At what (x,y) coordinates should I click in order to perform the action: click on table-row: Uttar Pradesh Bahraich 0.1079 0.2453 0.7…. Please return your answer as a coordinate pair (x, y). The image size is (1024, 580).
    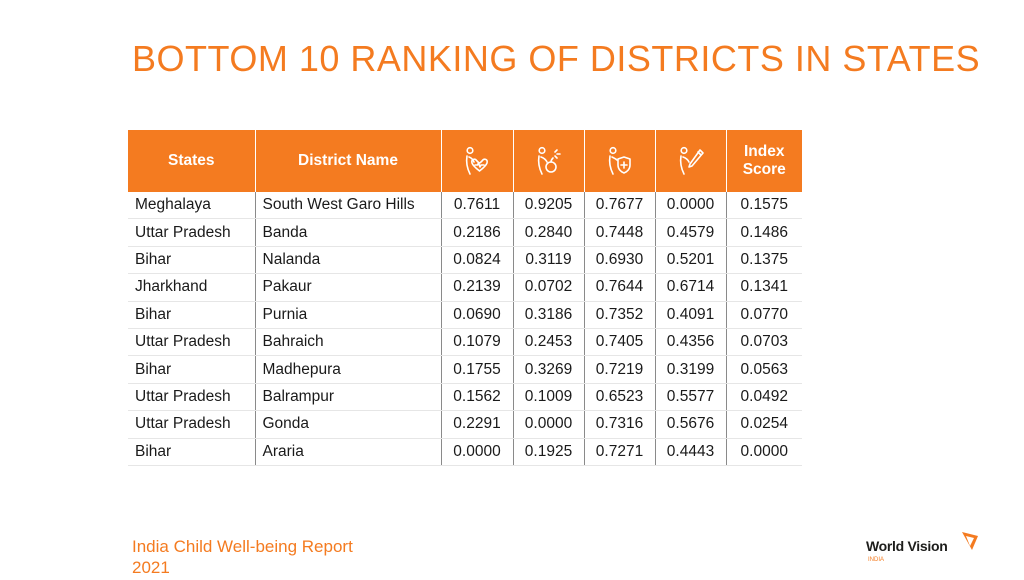
    Looking at the image, I should click on (465, 342).